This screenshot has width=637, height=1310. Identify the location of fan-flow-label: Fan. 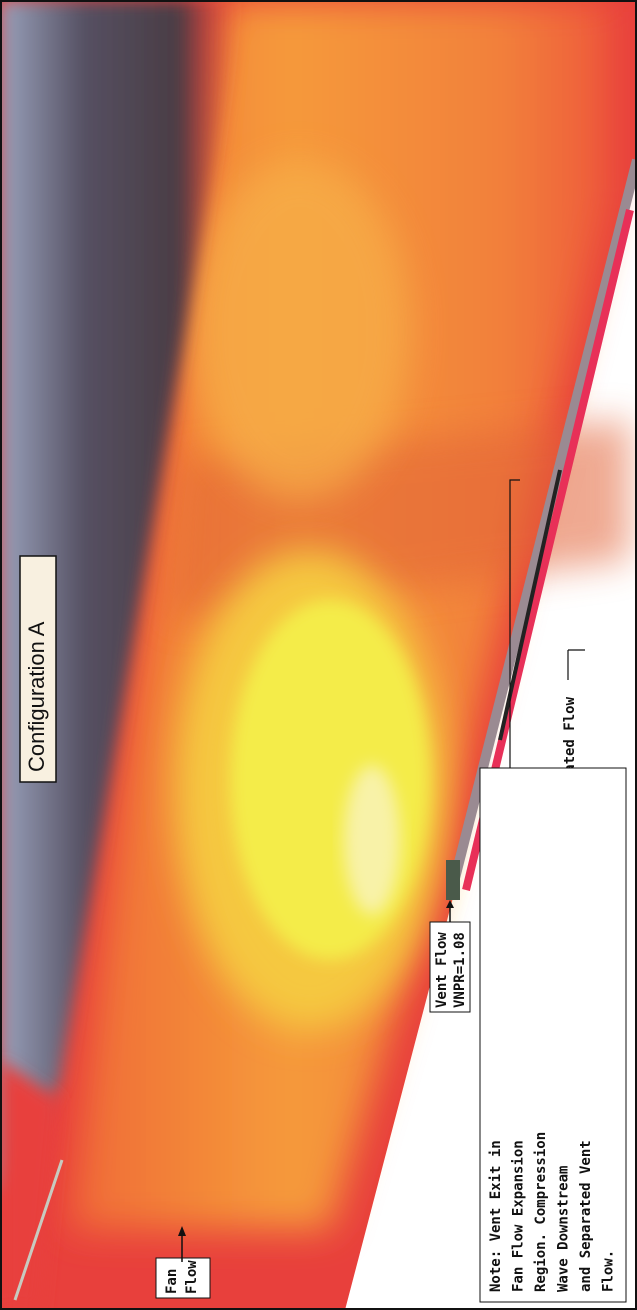
(172, 1281).